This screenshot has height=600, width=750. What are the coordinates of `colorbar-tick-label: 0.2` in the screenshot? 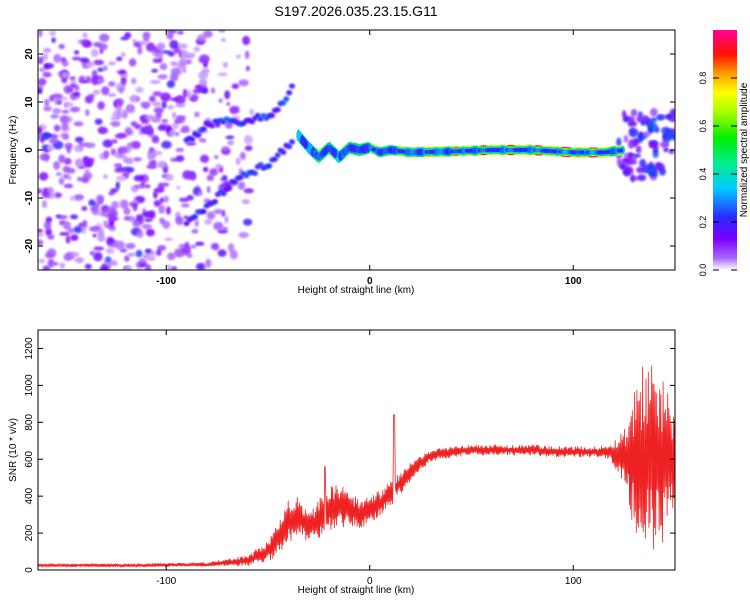 It's located at (703, 222).